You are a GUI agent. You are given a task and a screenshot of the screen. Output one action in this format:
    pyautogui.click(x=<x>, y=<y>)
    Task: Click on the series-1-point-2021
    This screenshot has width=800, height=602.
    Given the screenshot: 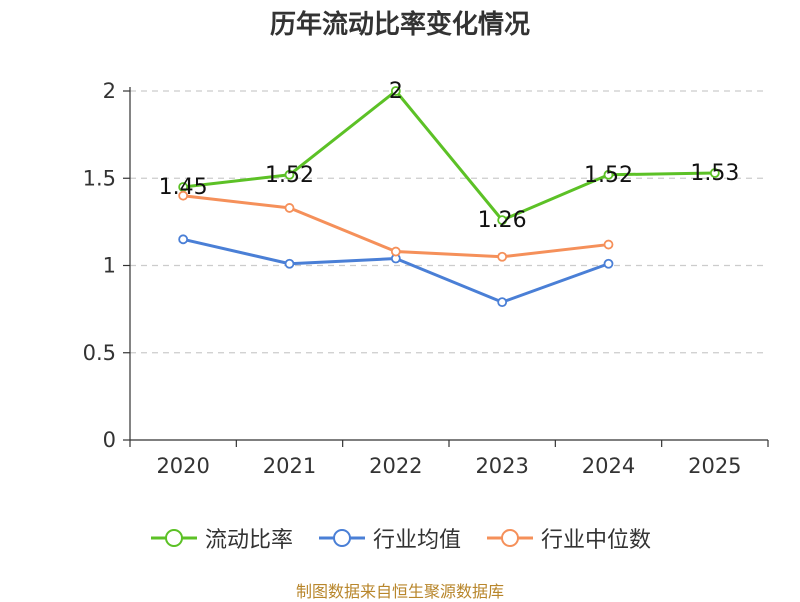 What is the action you would take?
    pyautogui.click(x=289, y=263)
    